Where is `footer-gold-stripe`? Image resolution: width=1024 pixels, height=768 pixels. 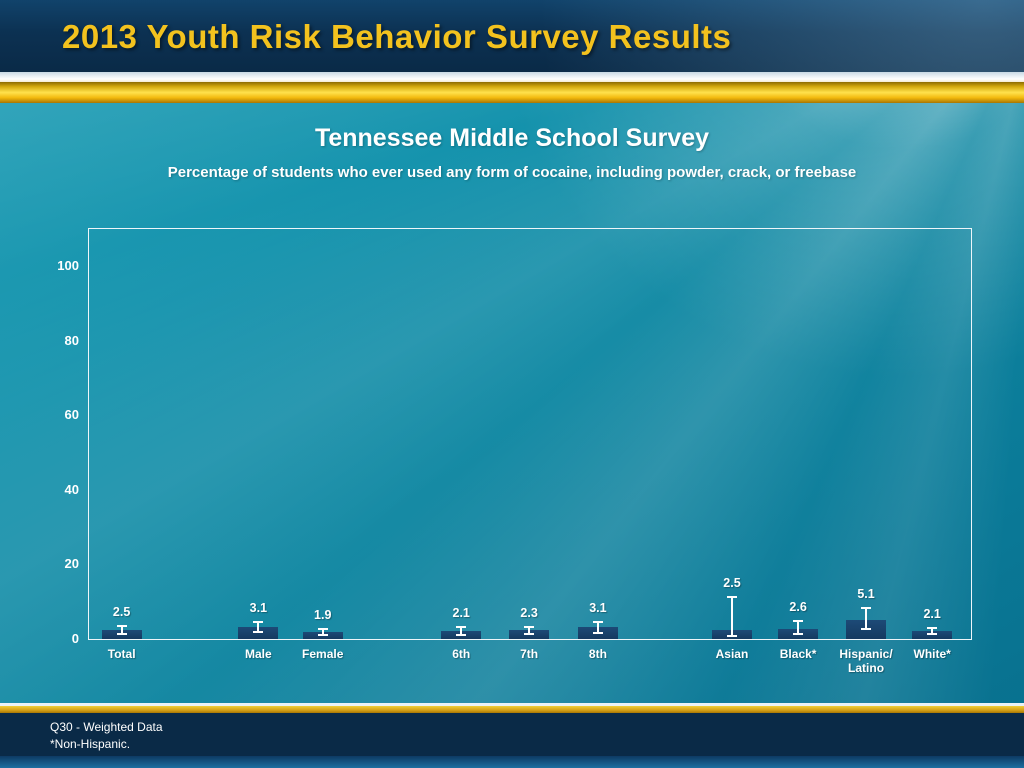 footer-gold-stripe is located at coordinates (512, 709).